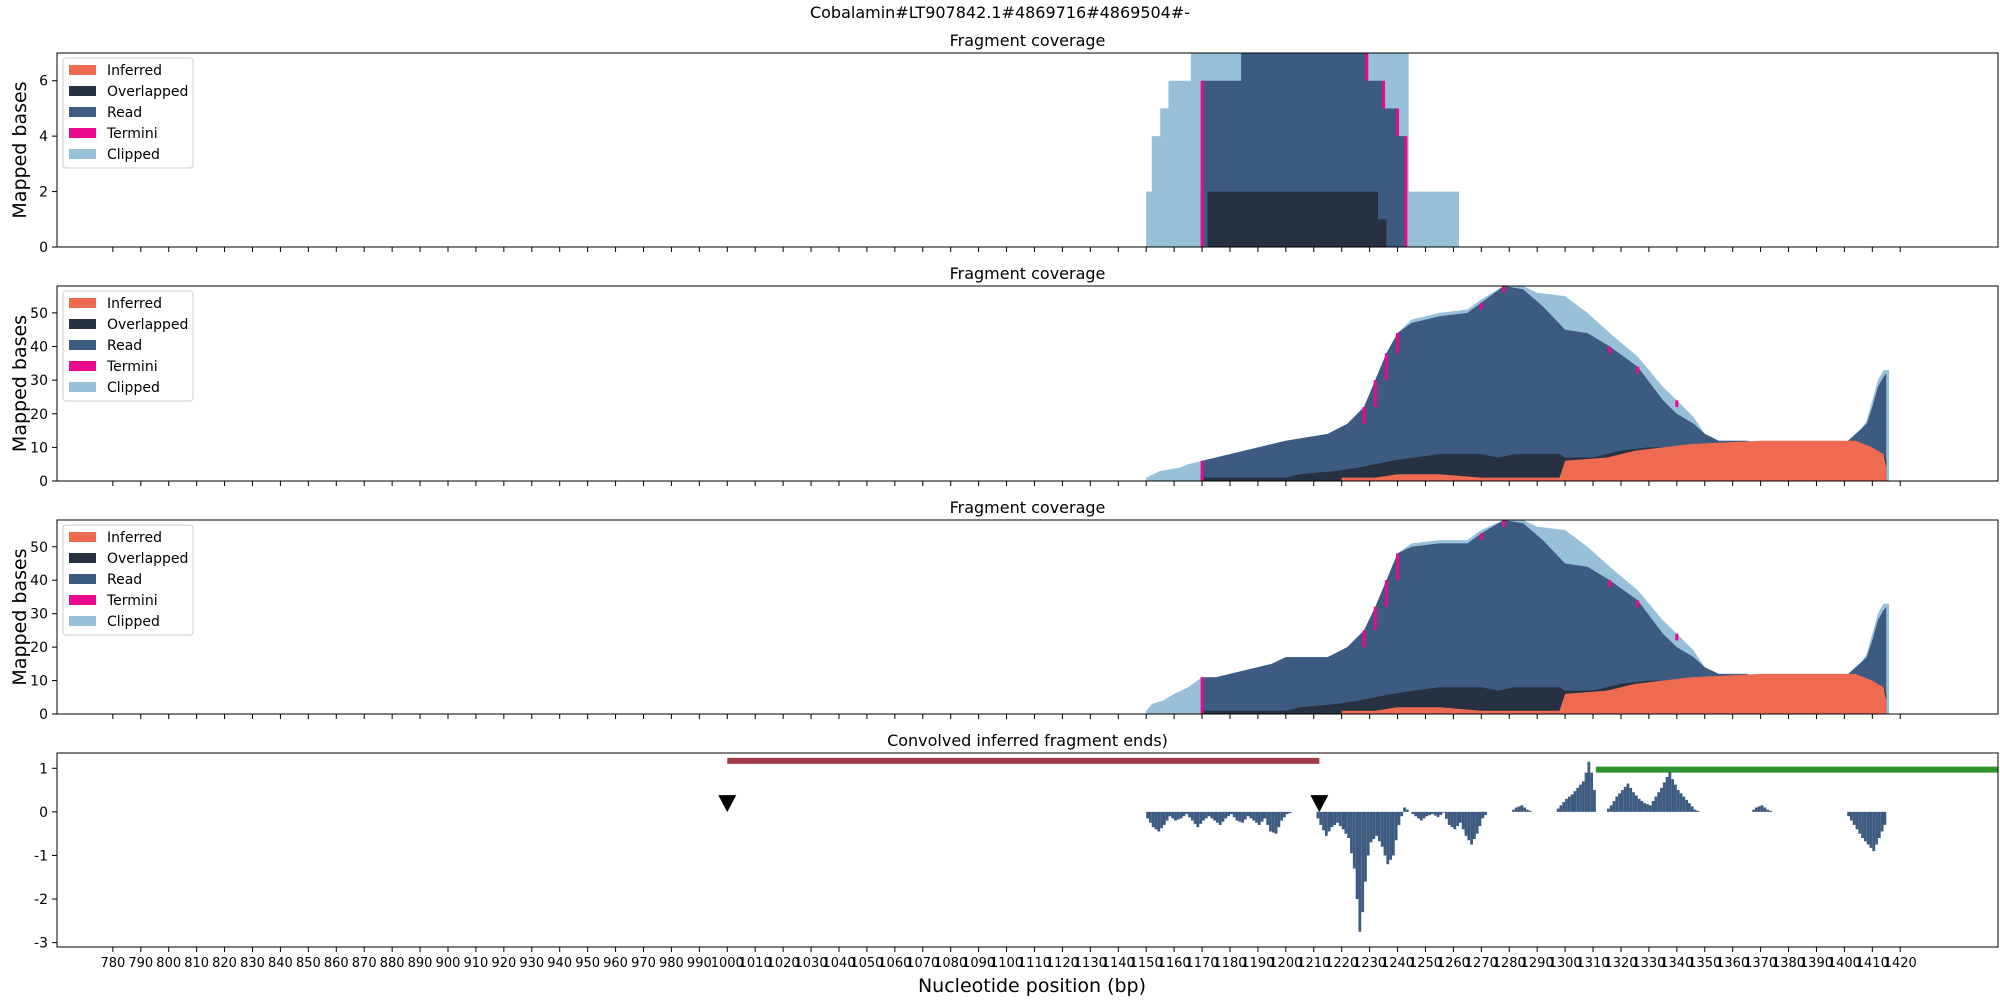 This screenshot has width=2000, height=1000. Describe the element at coordinates (1453, 963) in the screenshot. I see `x-tick-label: 1260` at that location.